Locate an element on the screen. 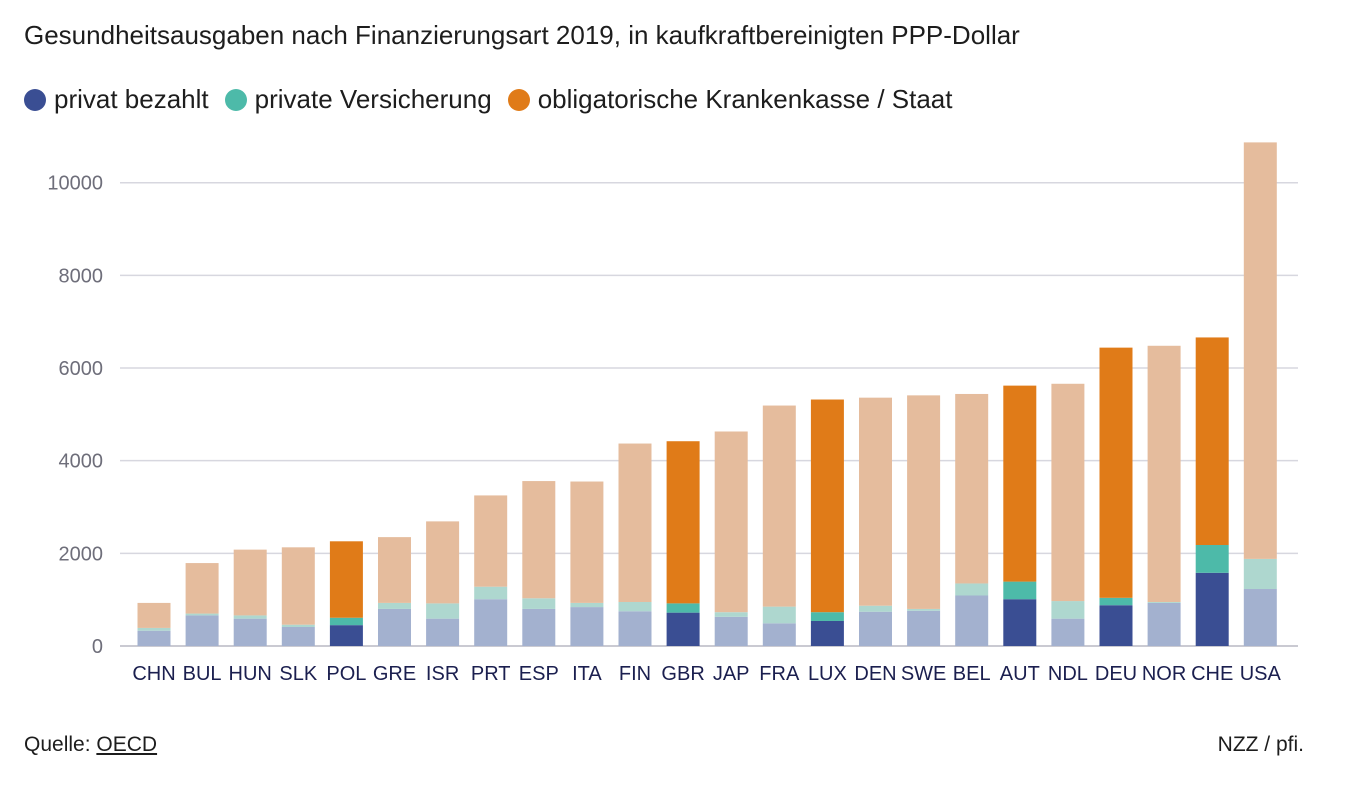  x-tick-label-che: CHE is located at coordinates (1212, 674).